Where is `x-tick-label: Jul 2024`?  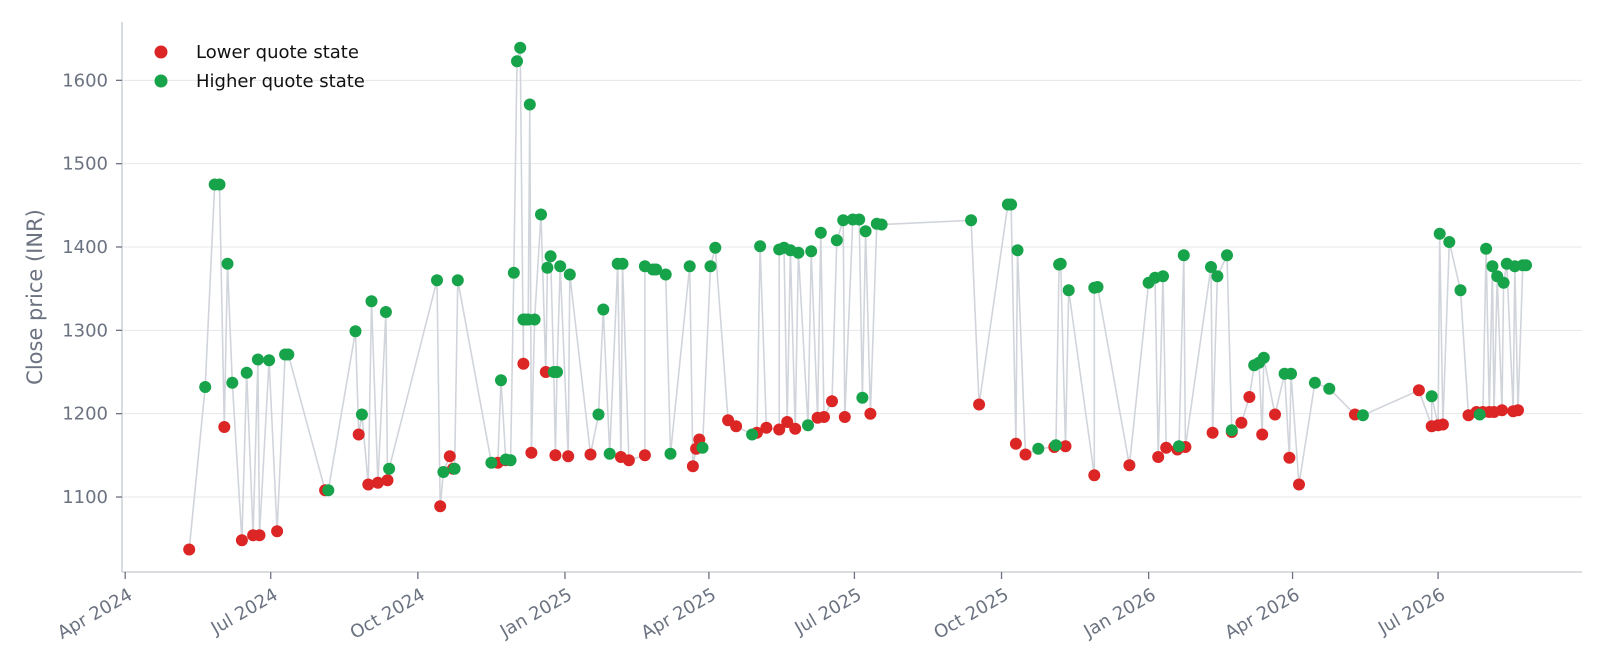 x-tick-label: Jul 2024 is located at coordinates (244, 611).